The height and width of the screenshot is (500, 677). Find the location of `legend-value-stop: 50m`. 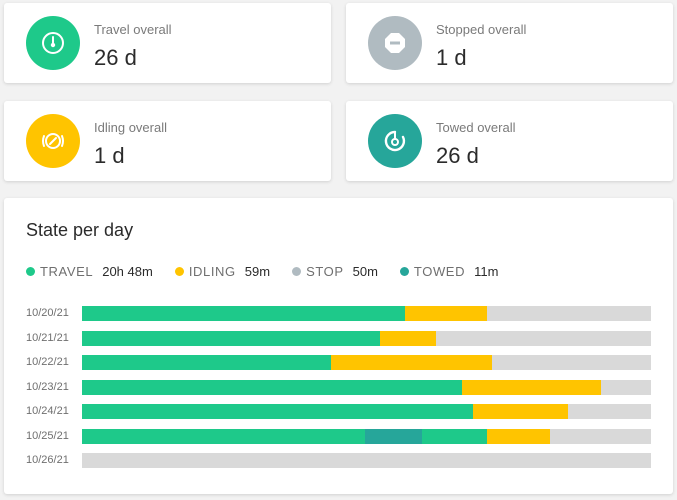

legend-value-stop: 50m is located at coordinates (365, 271).